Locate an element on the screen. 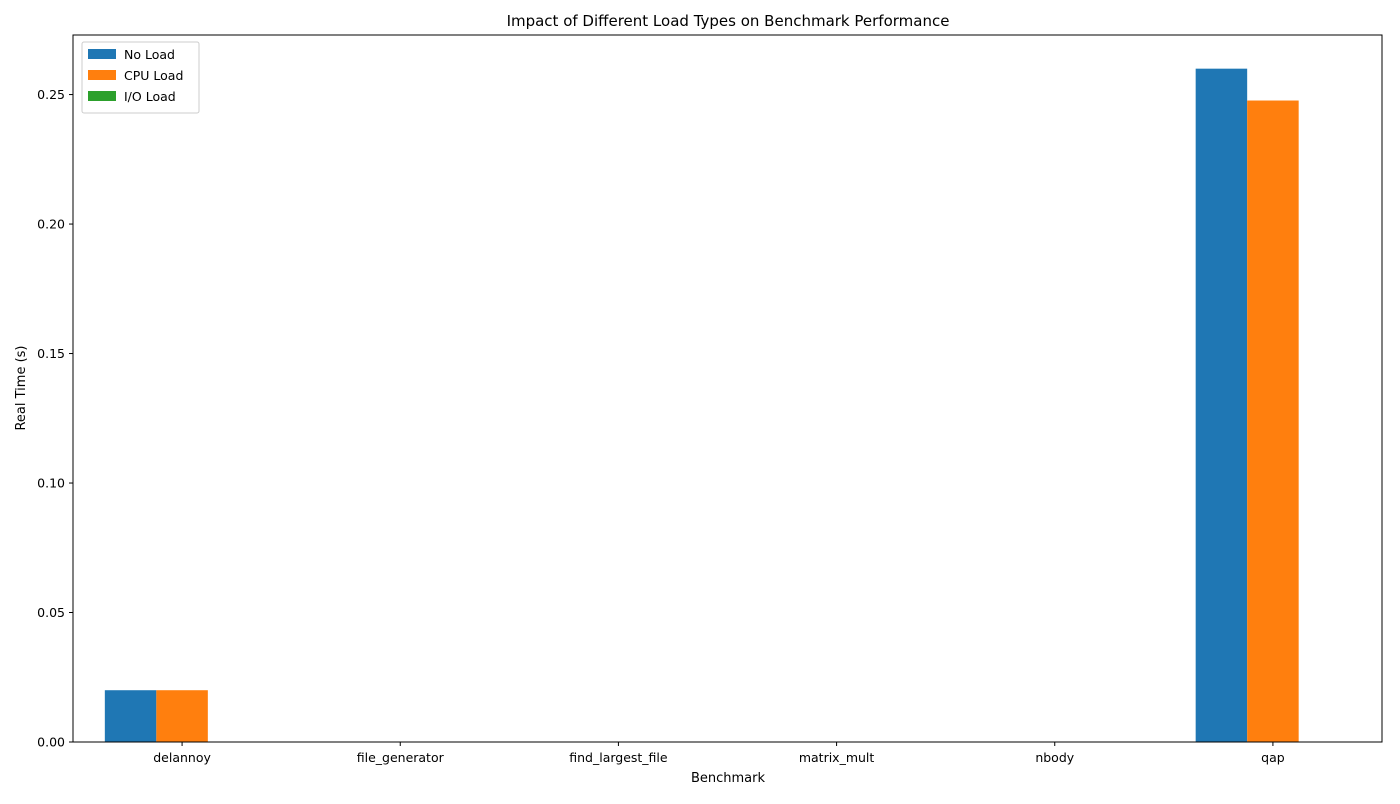 The image size is (1400, 804). x-tick-label: matrix_mult is located at coordinates (837, 757).